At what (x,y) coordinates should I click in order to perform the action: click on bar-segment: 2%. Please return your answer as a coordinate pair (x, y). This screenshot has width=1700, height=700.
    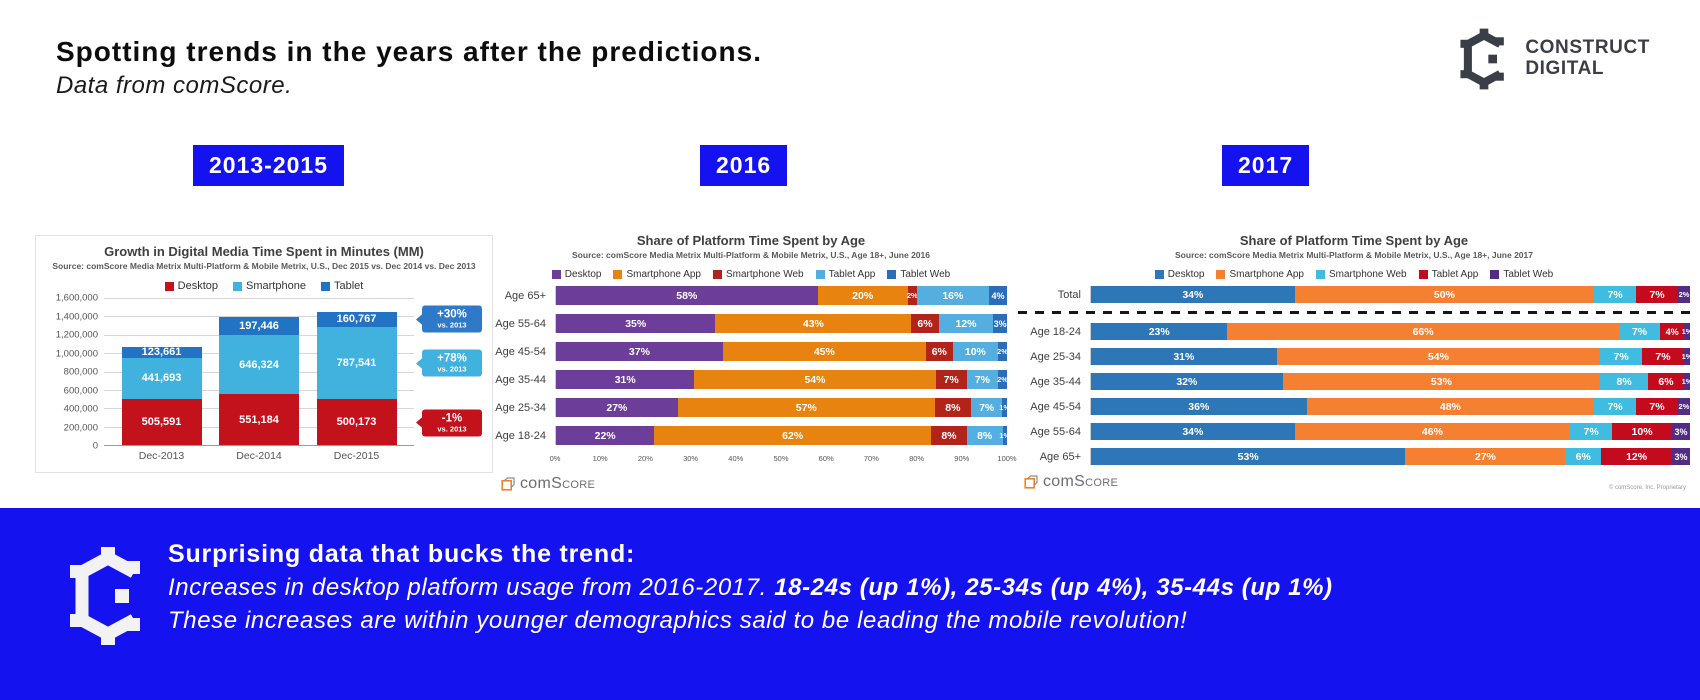
    Looking at the image, I should click on (1683, 406).